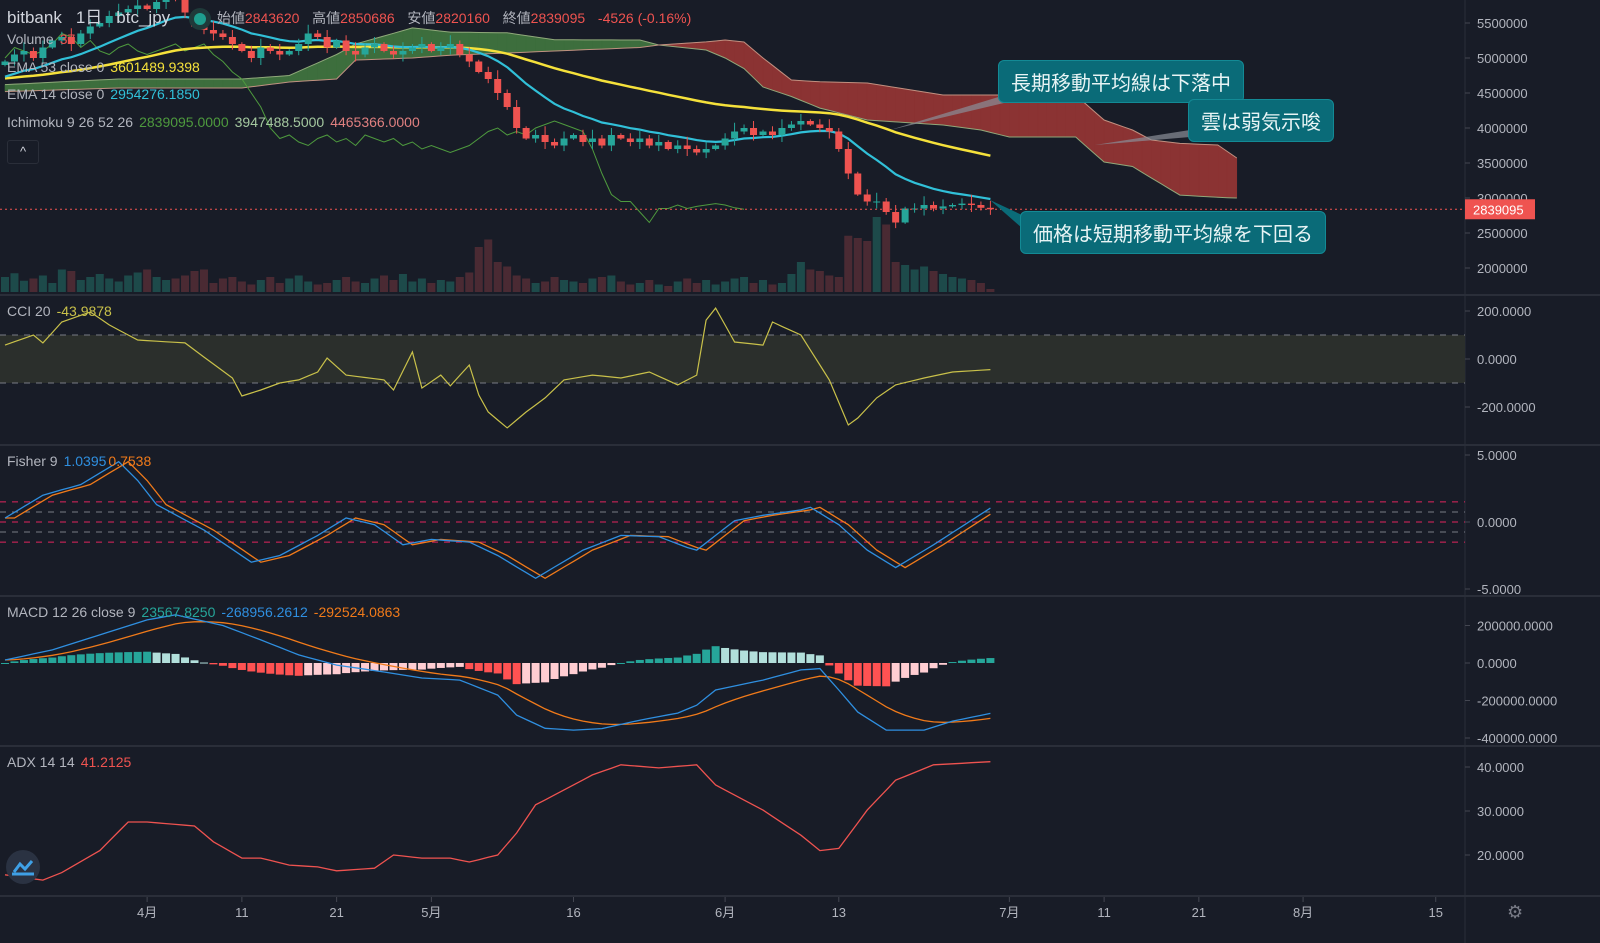 The image size is (1600, 943). Describe the element at coordinates (89, 17) in the screenshot. I see `interval: 1日` at that location.